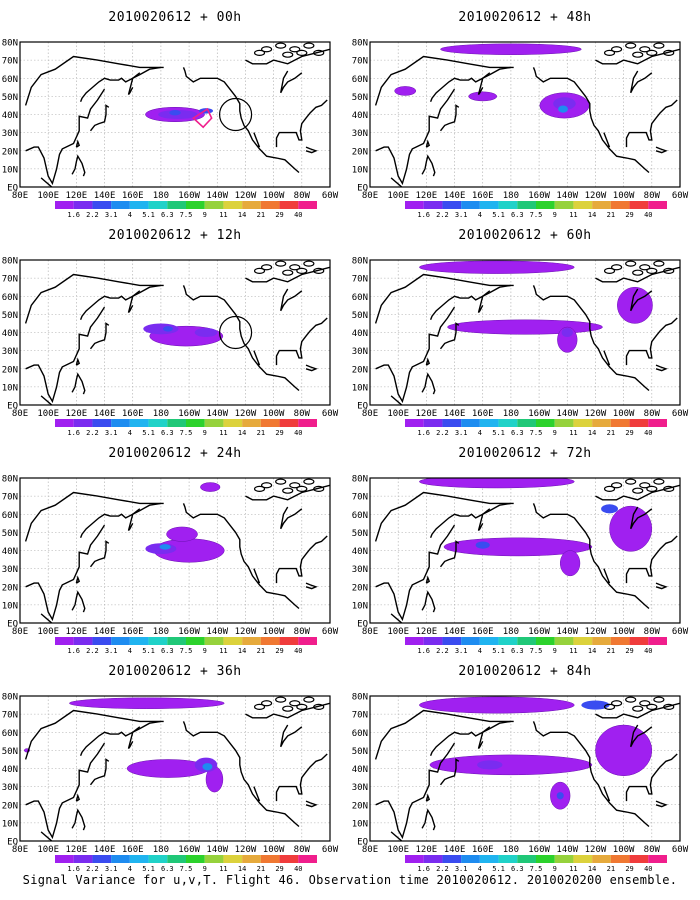 This screenshot has width=700, height=900. Describe the element at coordinates (360, 552) in the screenshot. I see `lat-tick-label: 40N` at that location.